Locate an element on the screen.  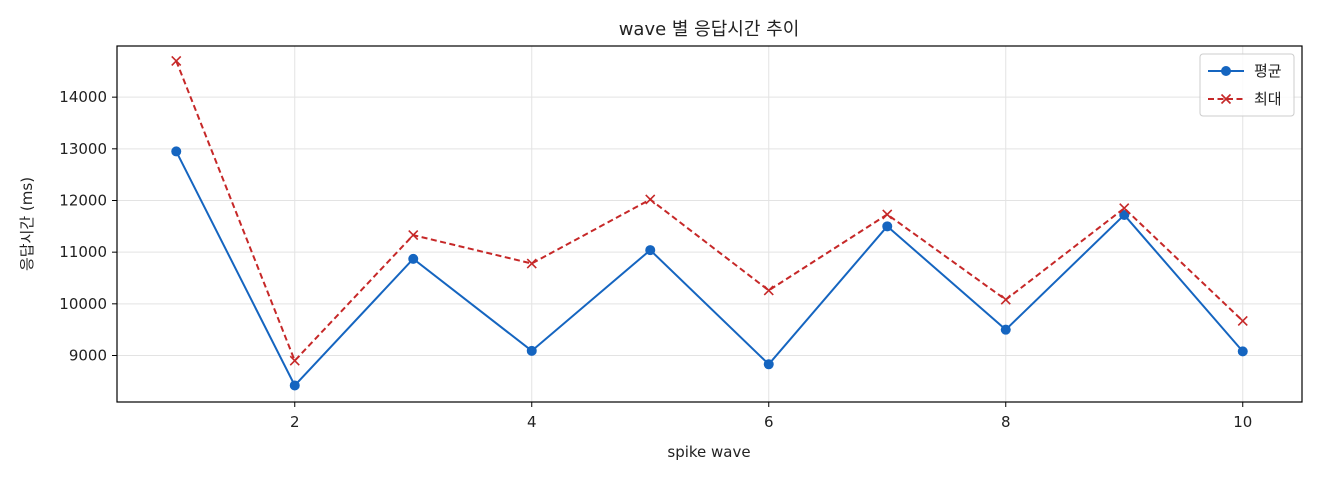
y-axis-title: 응답시간 (ms) is located at coordinates (27, 224).